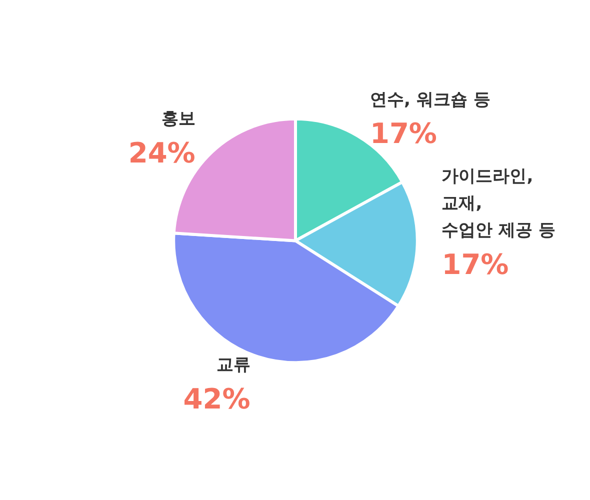 This screenshot has height=500, width=590. Describe the element at coordinates (178, 119) in the screenshot. I see `slice-label: 홍보` at that location.